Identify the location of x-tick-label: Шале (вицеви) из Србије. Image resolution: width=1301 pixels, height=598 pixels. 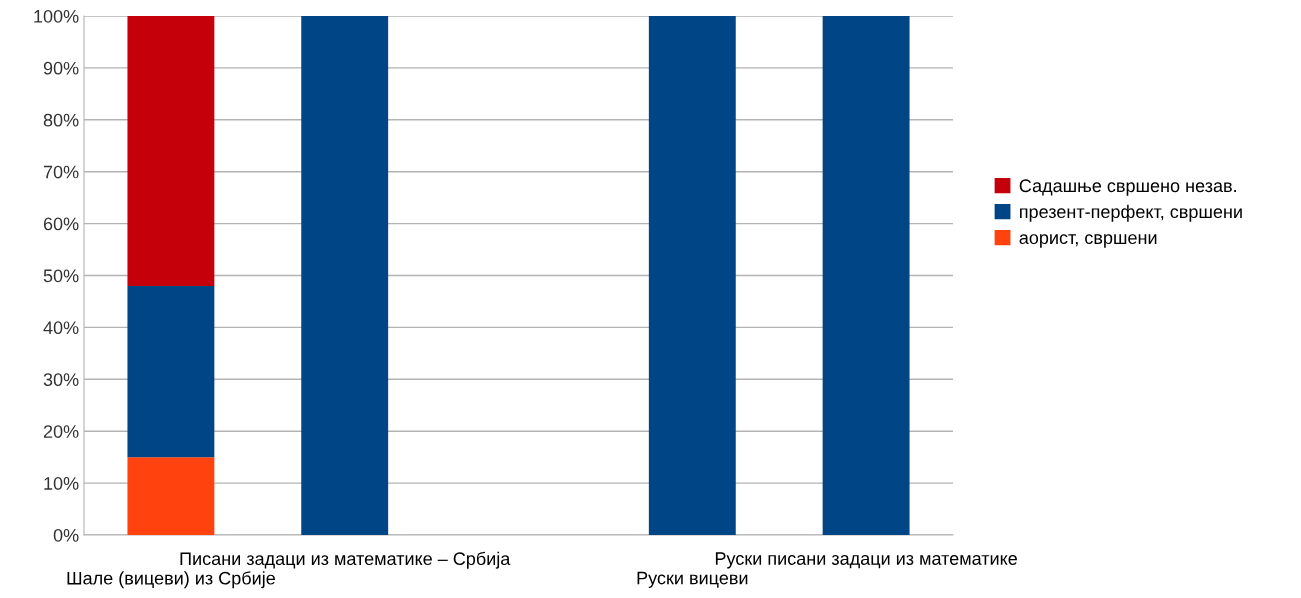
(171, 580).